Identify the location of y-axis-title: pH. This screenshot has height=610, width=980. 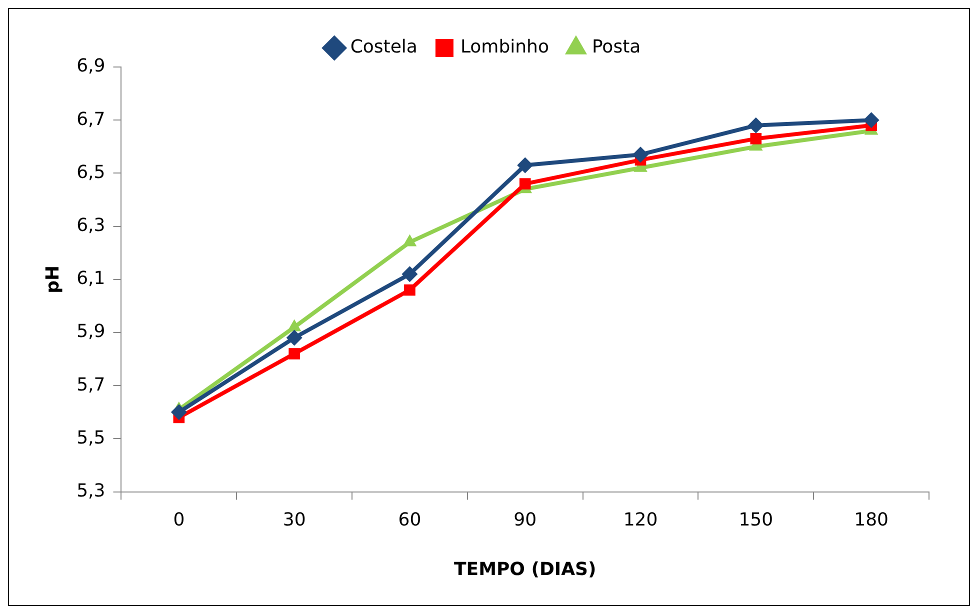
(53, 279).